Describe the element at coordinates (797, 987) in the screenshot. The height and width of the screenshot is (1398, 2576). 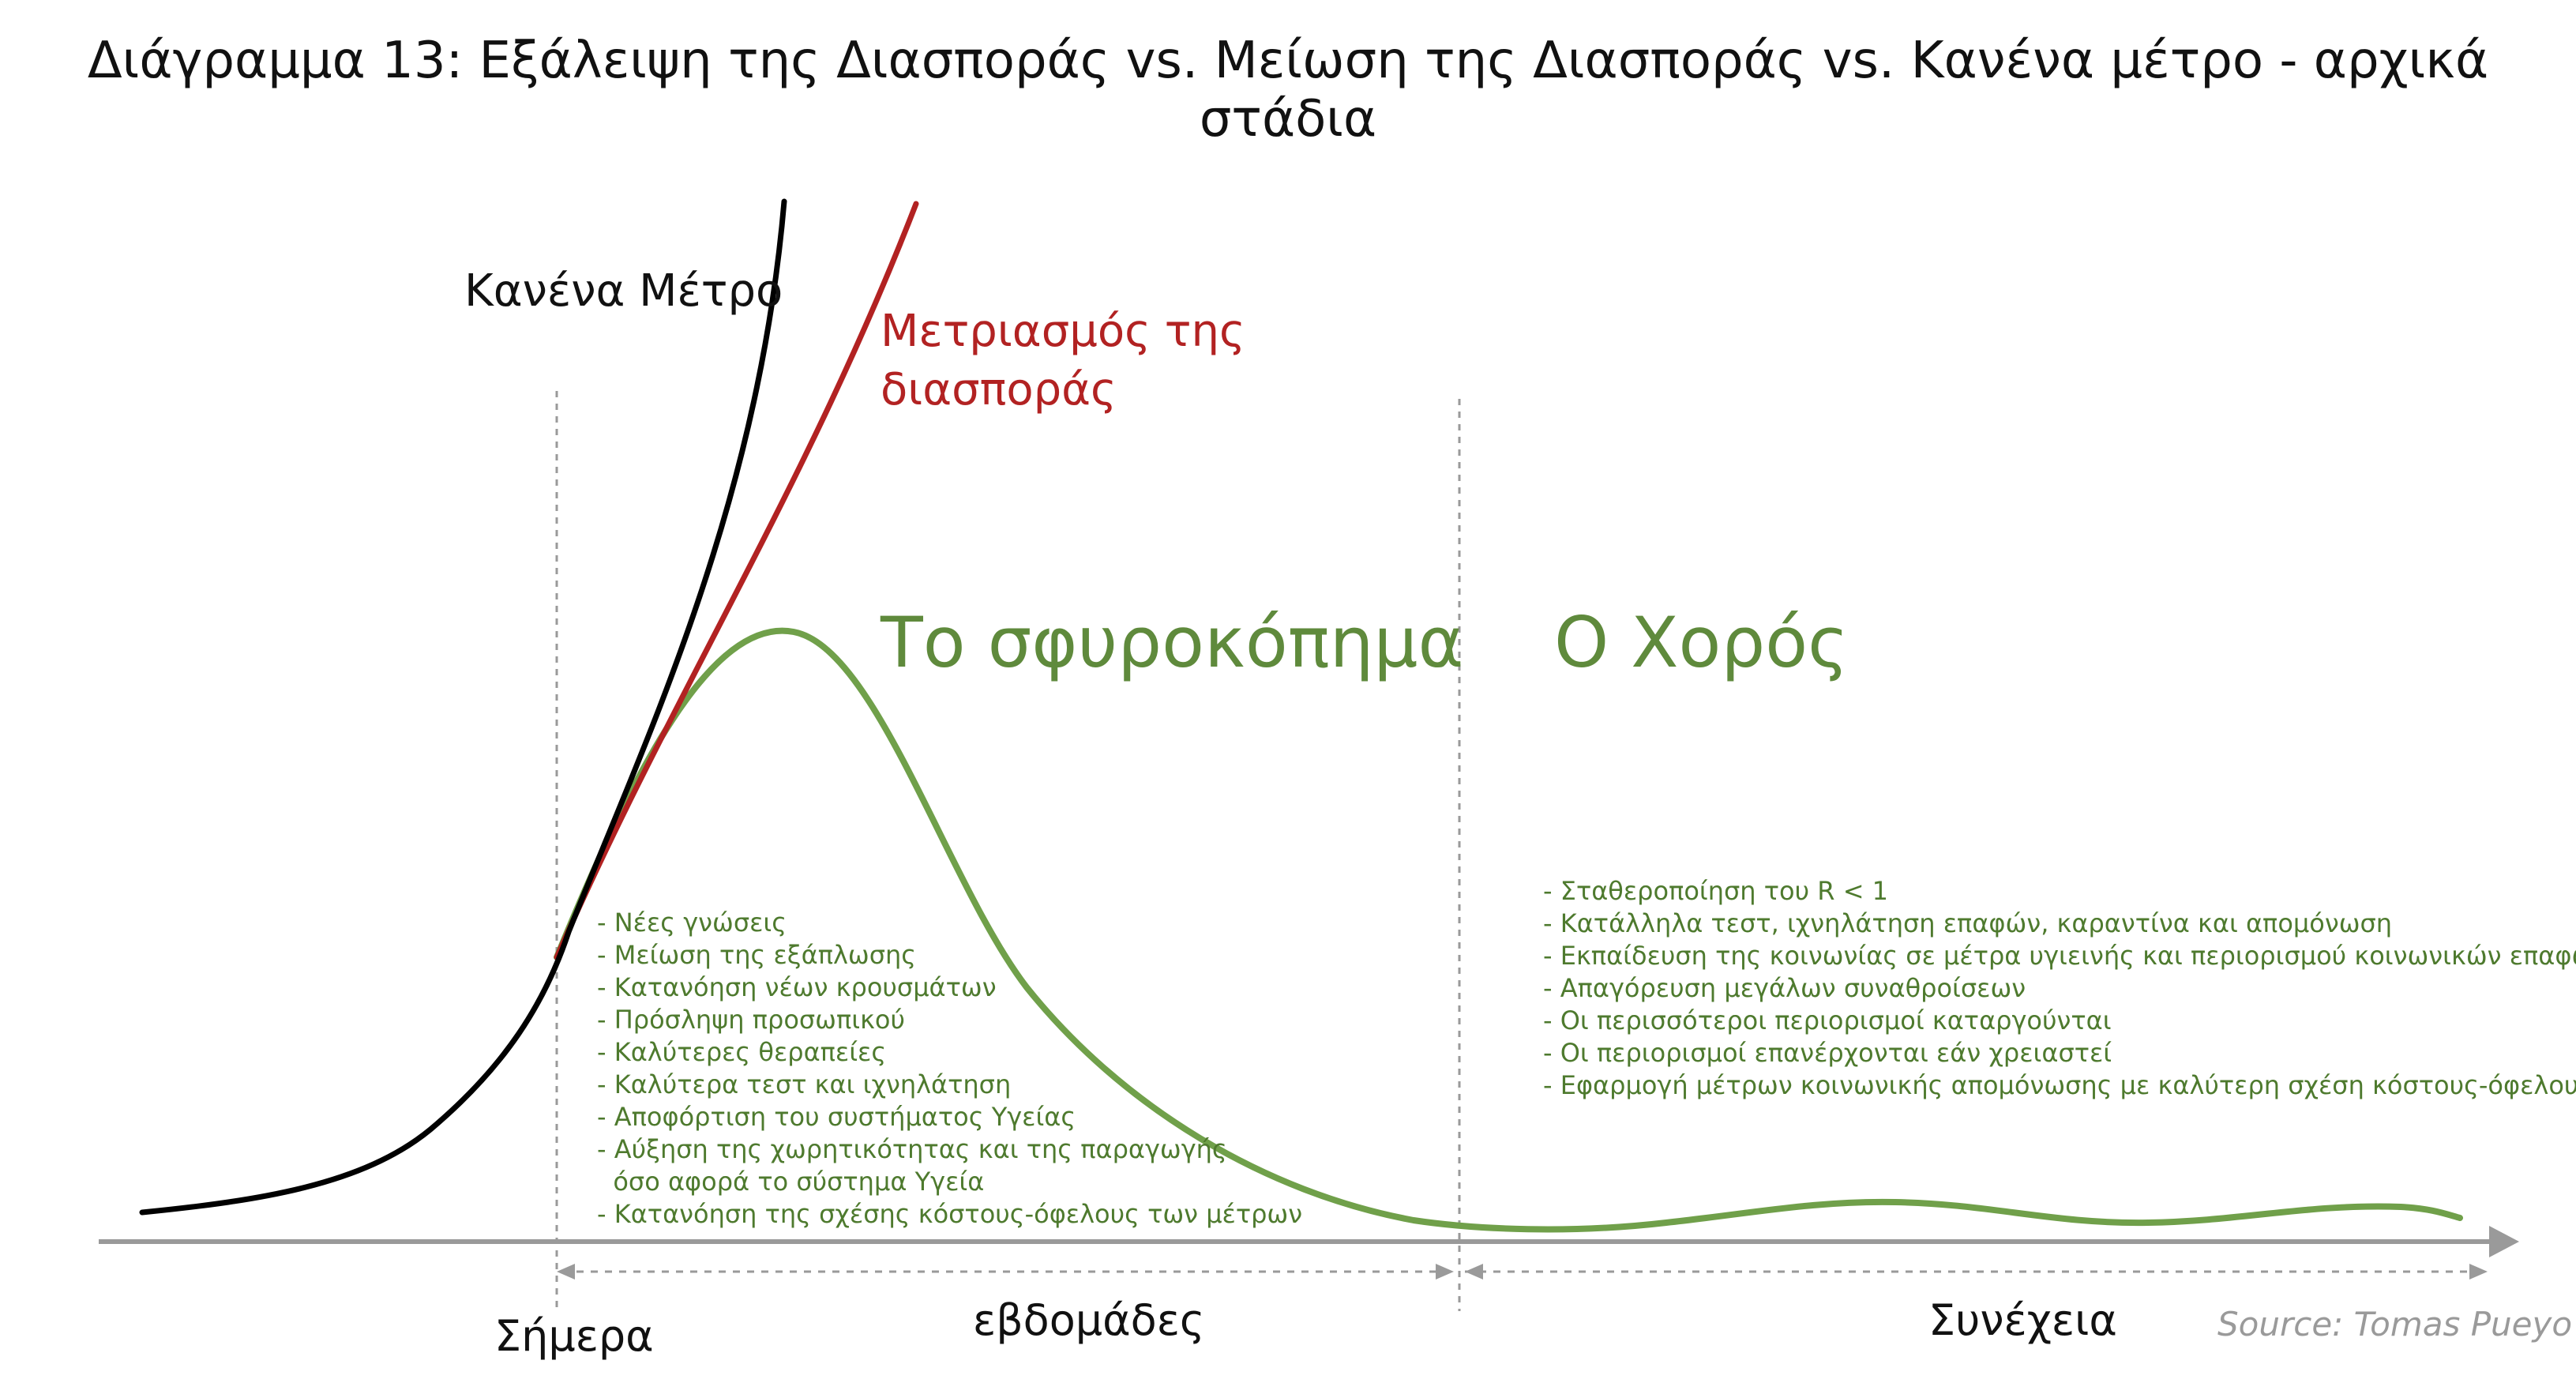
I see `hammer-measure-item: - Κατανόηση νέων κρουσμάτων` at that location.